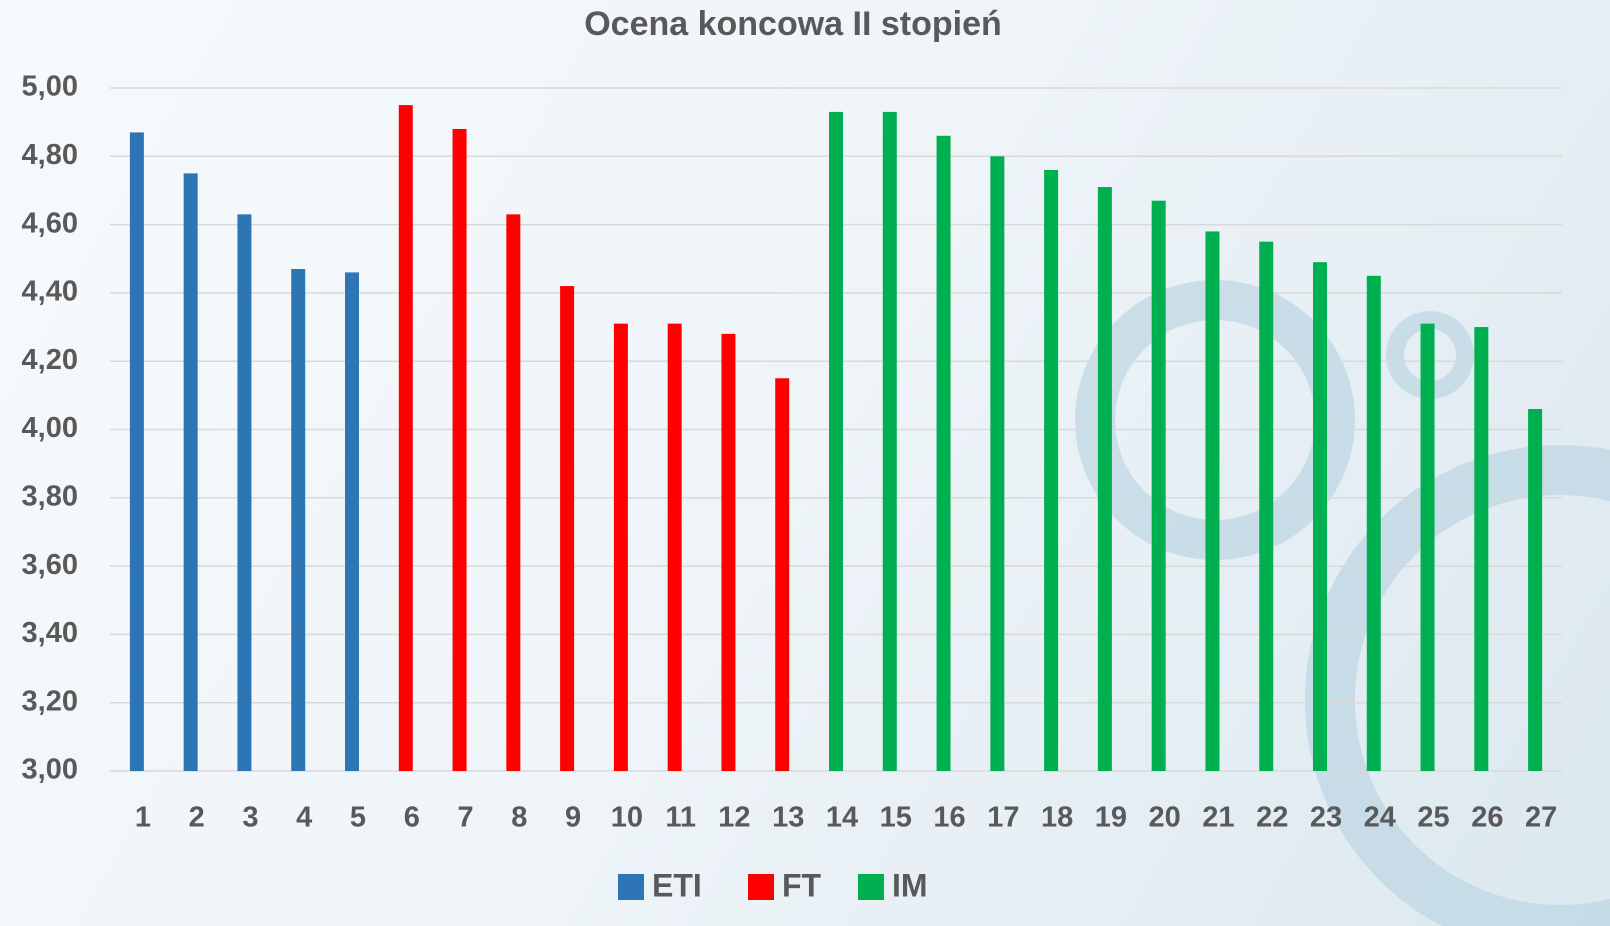  Describe the element at coordinates (50, 496) in the screenshot. I see `y-tick-label: 3,80` at that location.